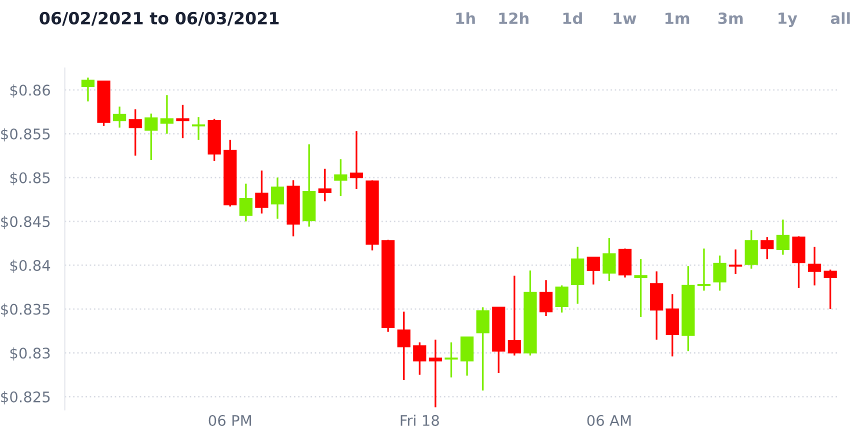 The image size is (864, 436). What do you see at coordinates (30, 179) in the screenshot?
I see `y-tick-label: $0.85` at bounding box center [30, 179].